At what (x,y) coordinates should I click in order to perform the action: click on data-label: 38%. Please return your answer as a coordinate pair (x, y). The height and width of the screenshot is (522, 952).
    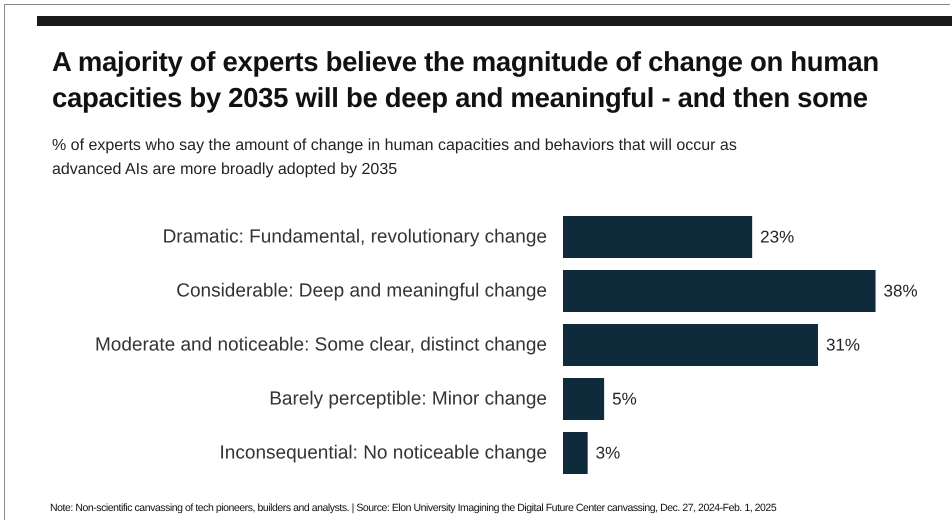
    Looking at the image, I should click on (901, 291).